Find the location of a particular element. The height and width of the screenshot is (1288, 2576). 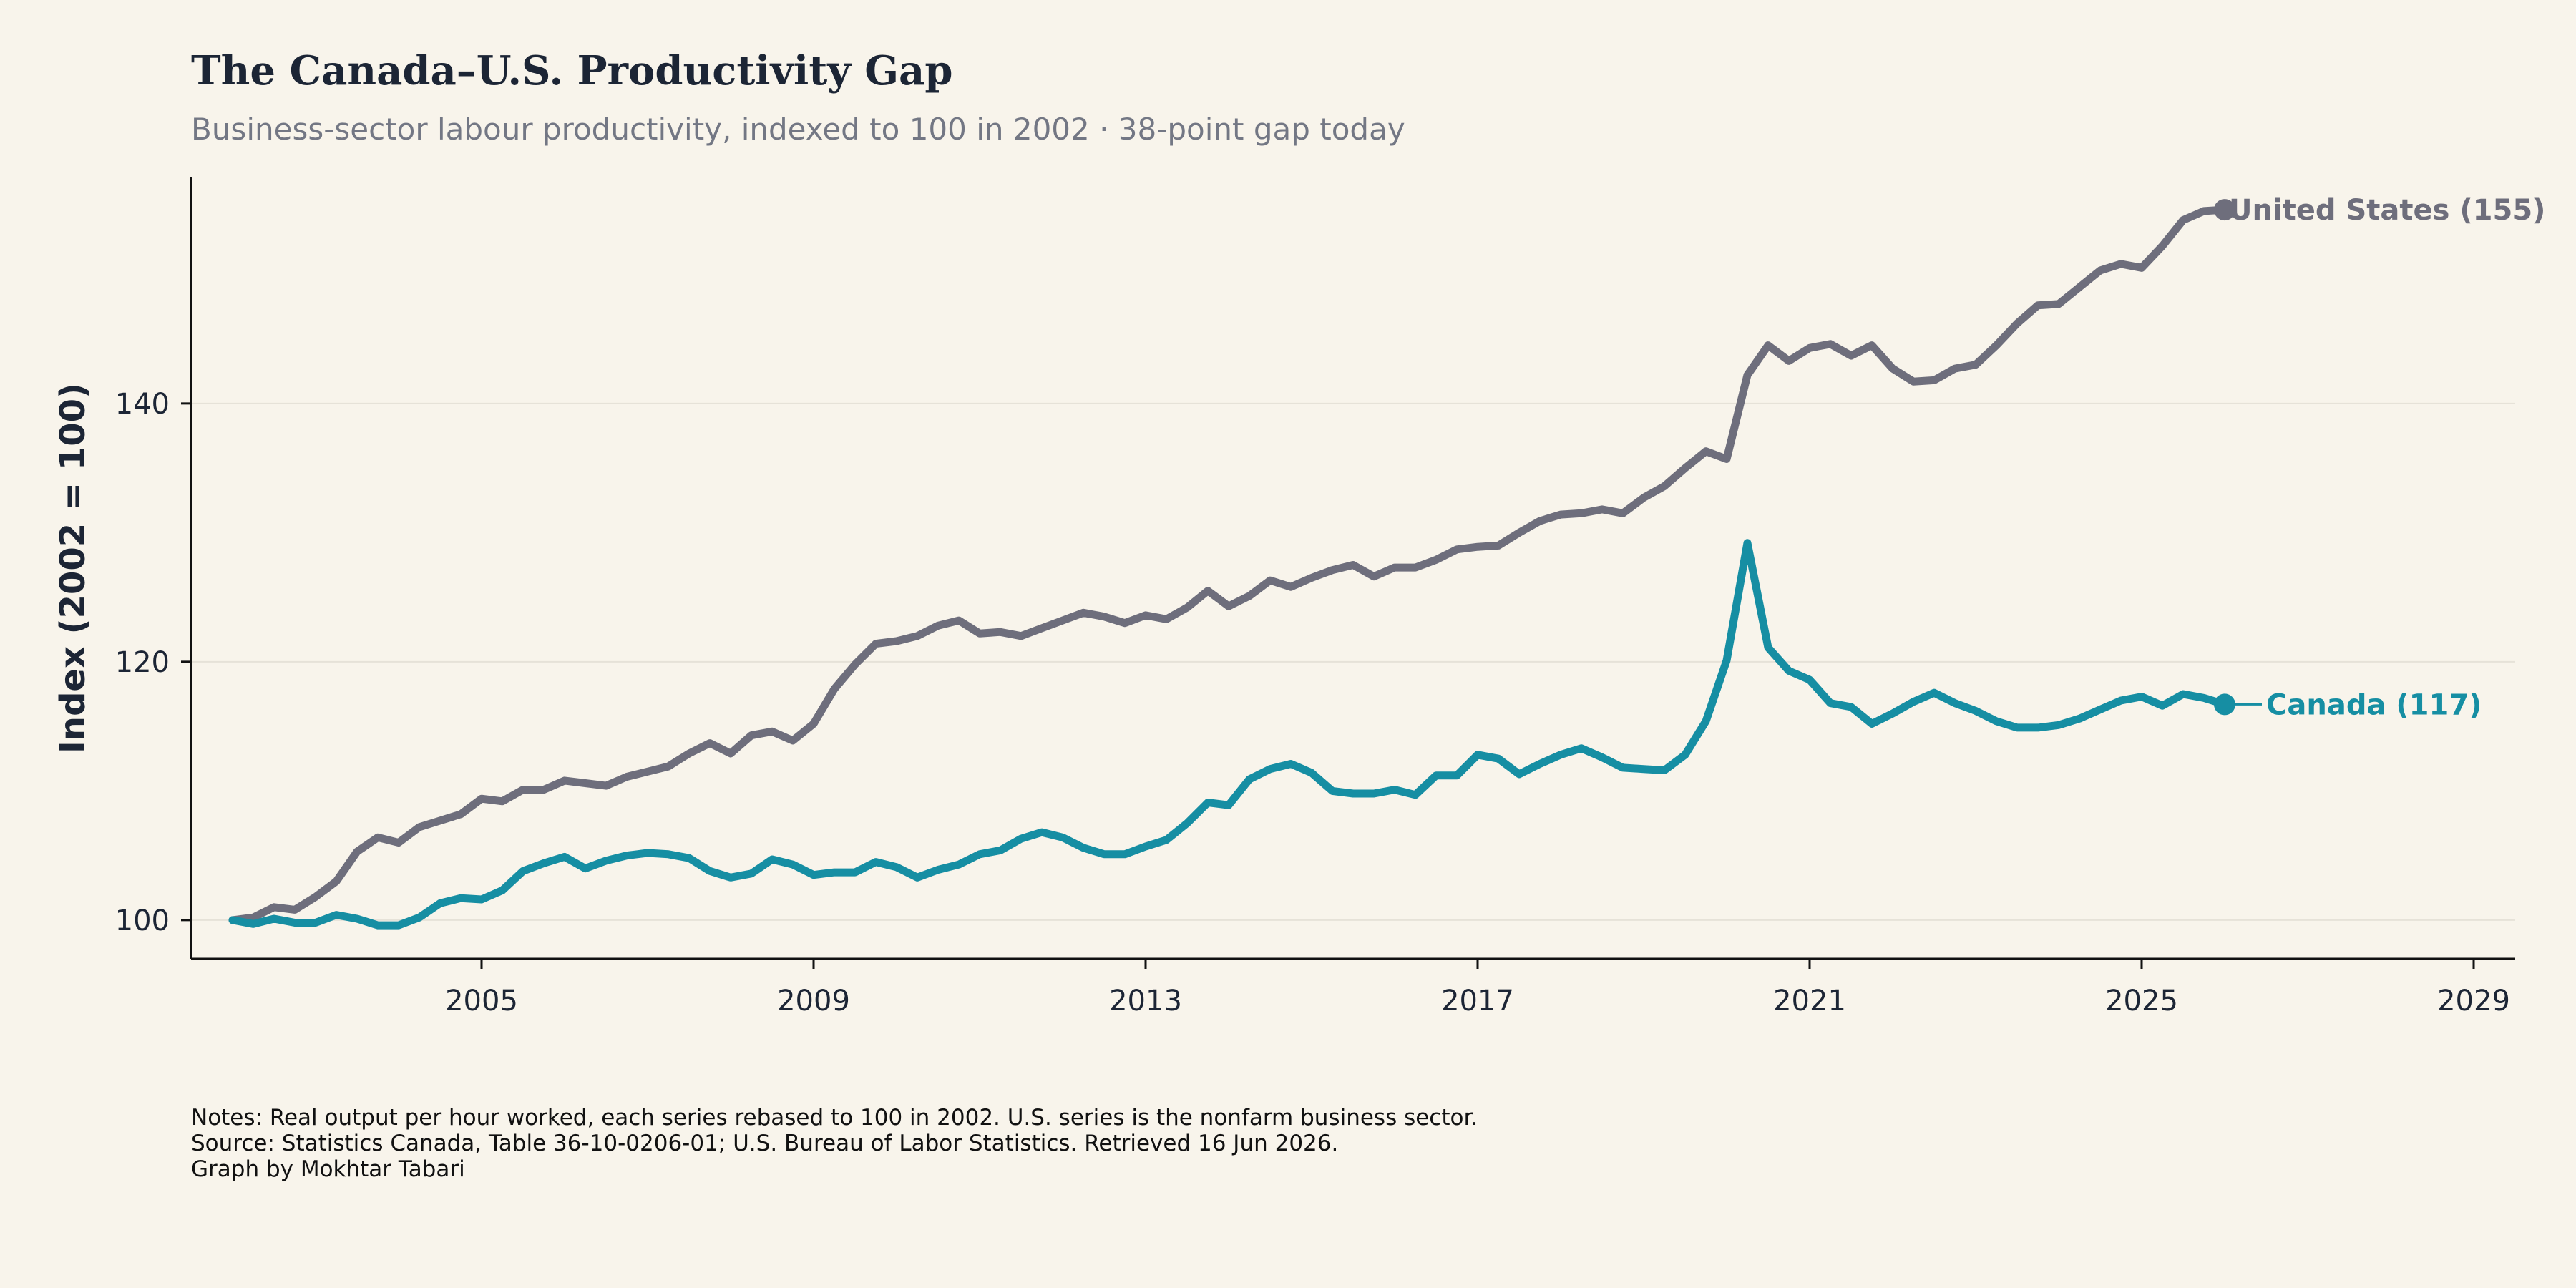

series-label-us: United States (155) is located at coordinates (2387, 210).